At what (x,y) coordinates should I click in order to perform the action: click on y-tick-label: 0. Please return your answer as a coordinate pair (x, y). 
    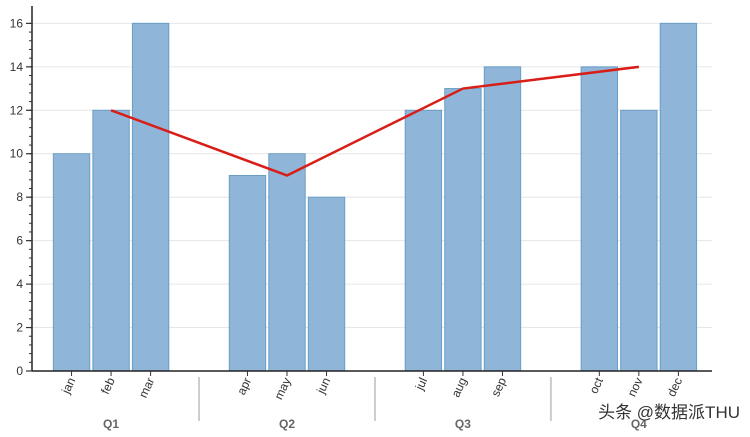
    Looking at the image, I should click on (19, 371).